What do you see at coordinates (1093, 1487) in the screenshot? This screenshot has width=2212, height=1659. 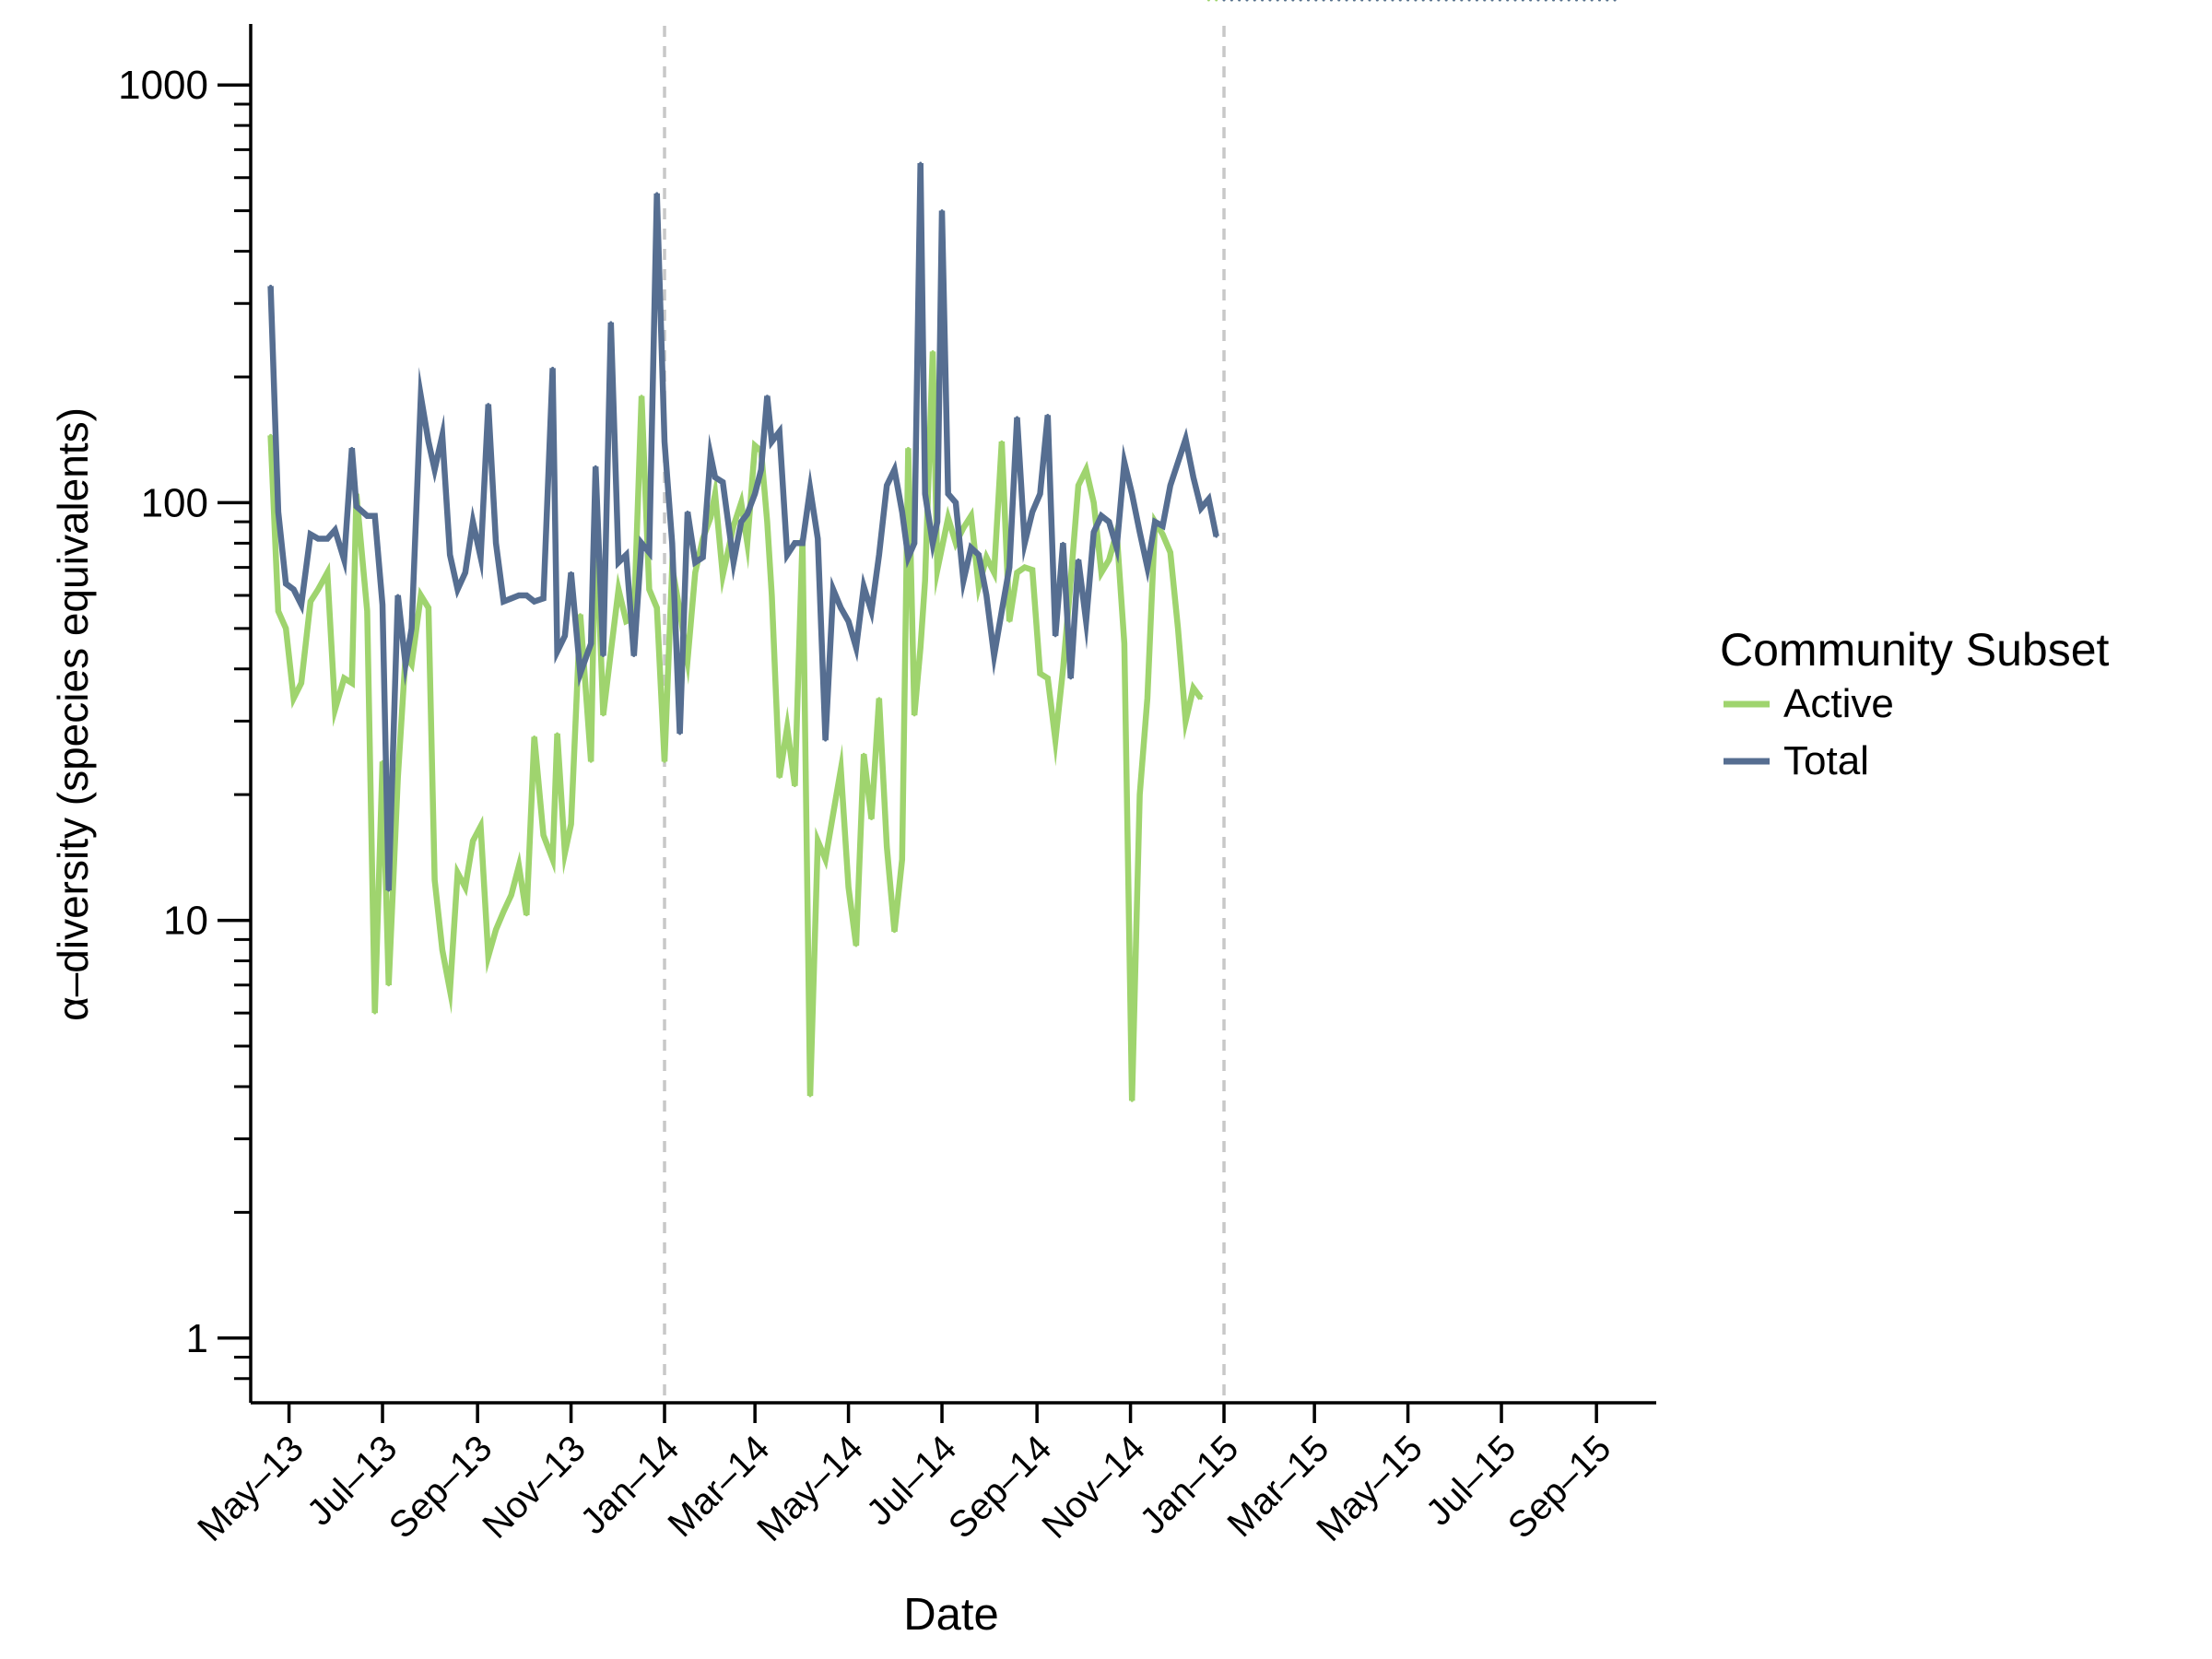 I see `x-tick-label: Nov–14` at bounding box center [1093, 1487].